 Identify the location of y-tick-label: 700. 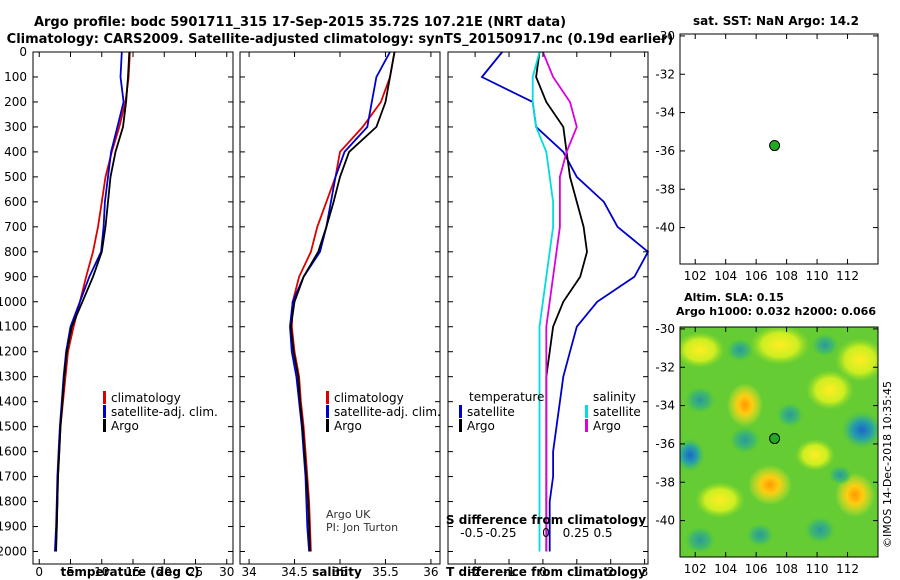
(15, 227).